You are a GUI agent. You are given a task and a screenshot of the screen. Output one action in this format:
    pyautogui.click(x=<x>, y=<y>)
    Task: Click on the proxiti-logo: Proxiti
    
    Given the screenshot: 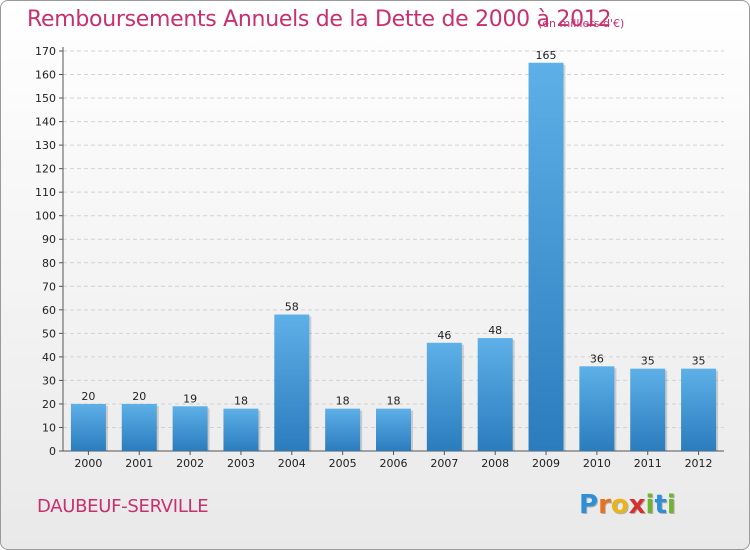 What is the action you would take?
    pyautogui.click(x=627, y=505)
    